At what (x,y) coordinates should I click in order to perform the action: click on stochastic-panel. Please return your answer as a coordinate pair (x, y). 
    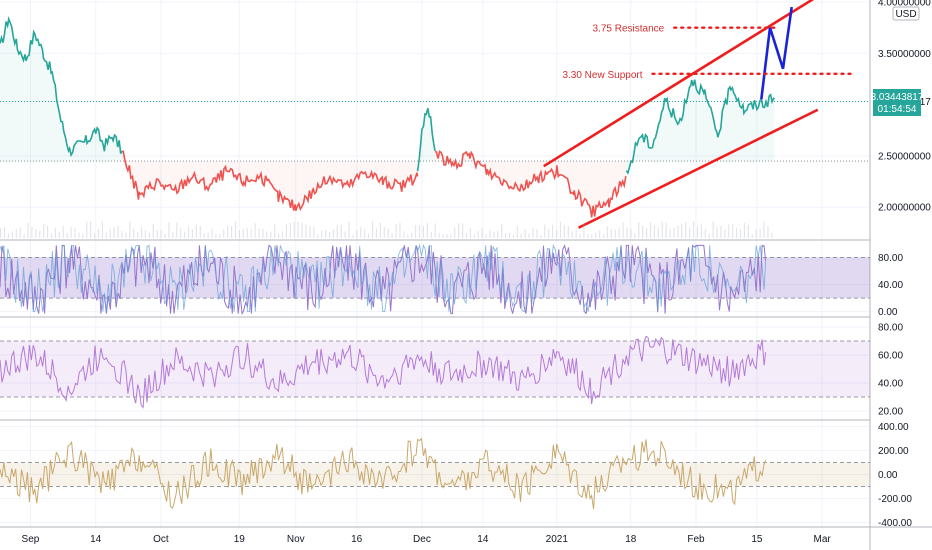
    Looking at the image, I should click on (383, 279).